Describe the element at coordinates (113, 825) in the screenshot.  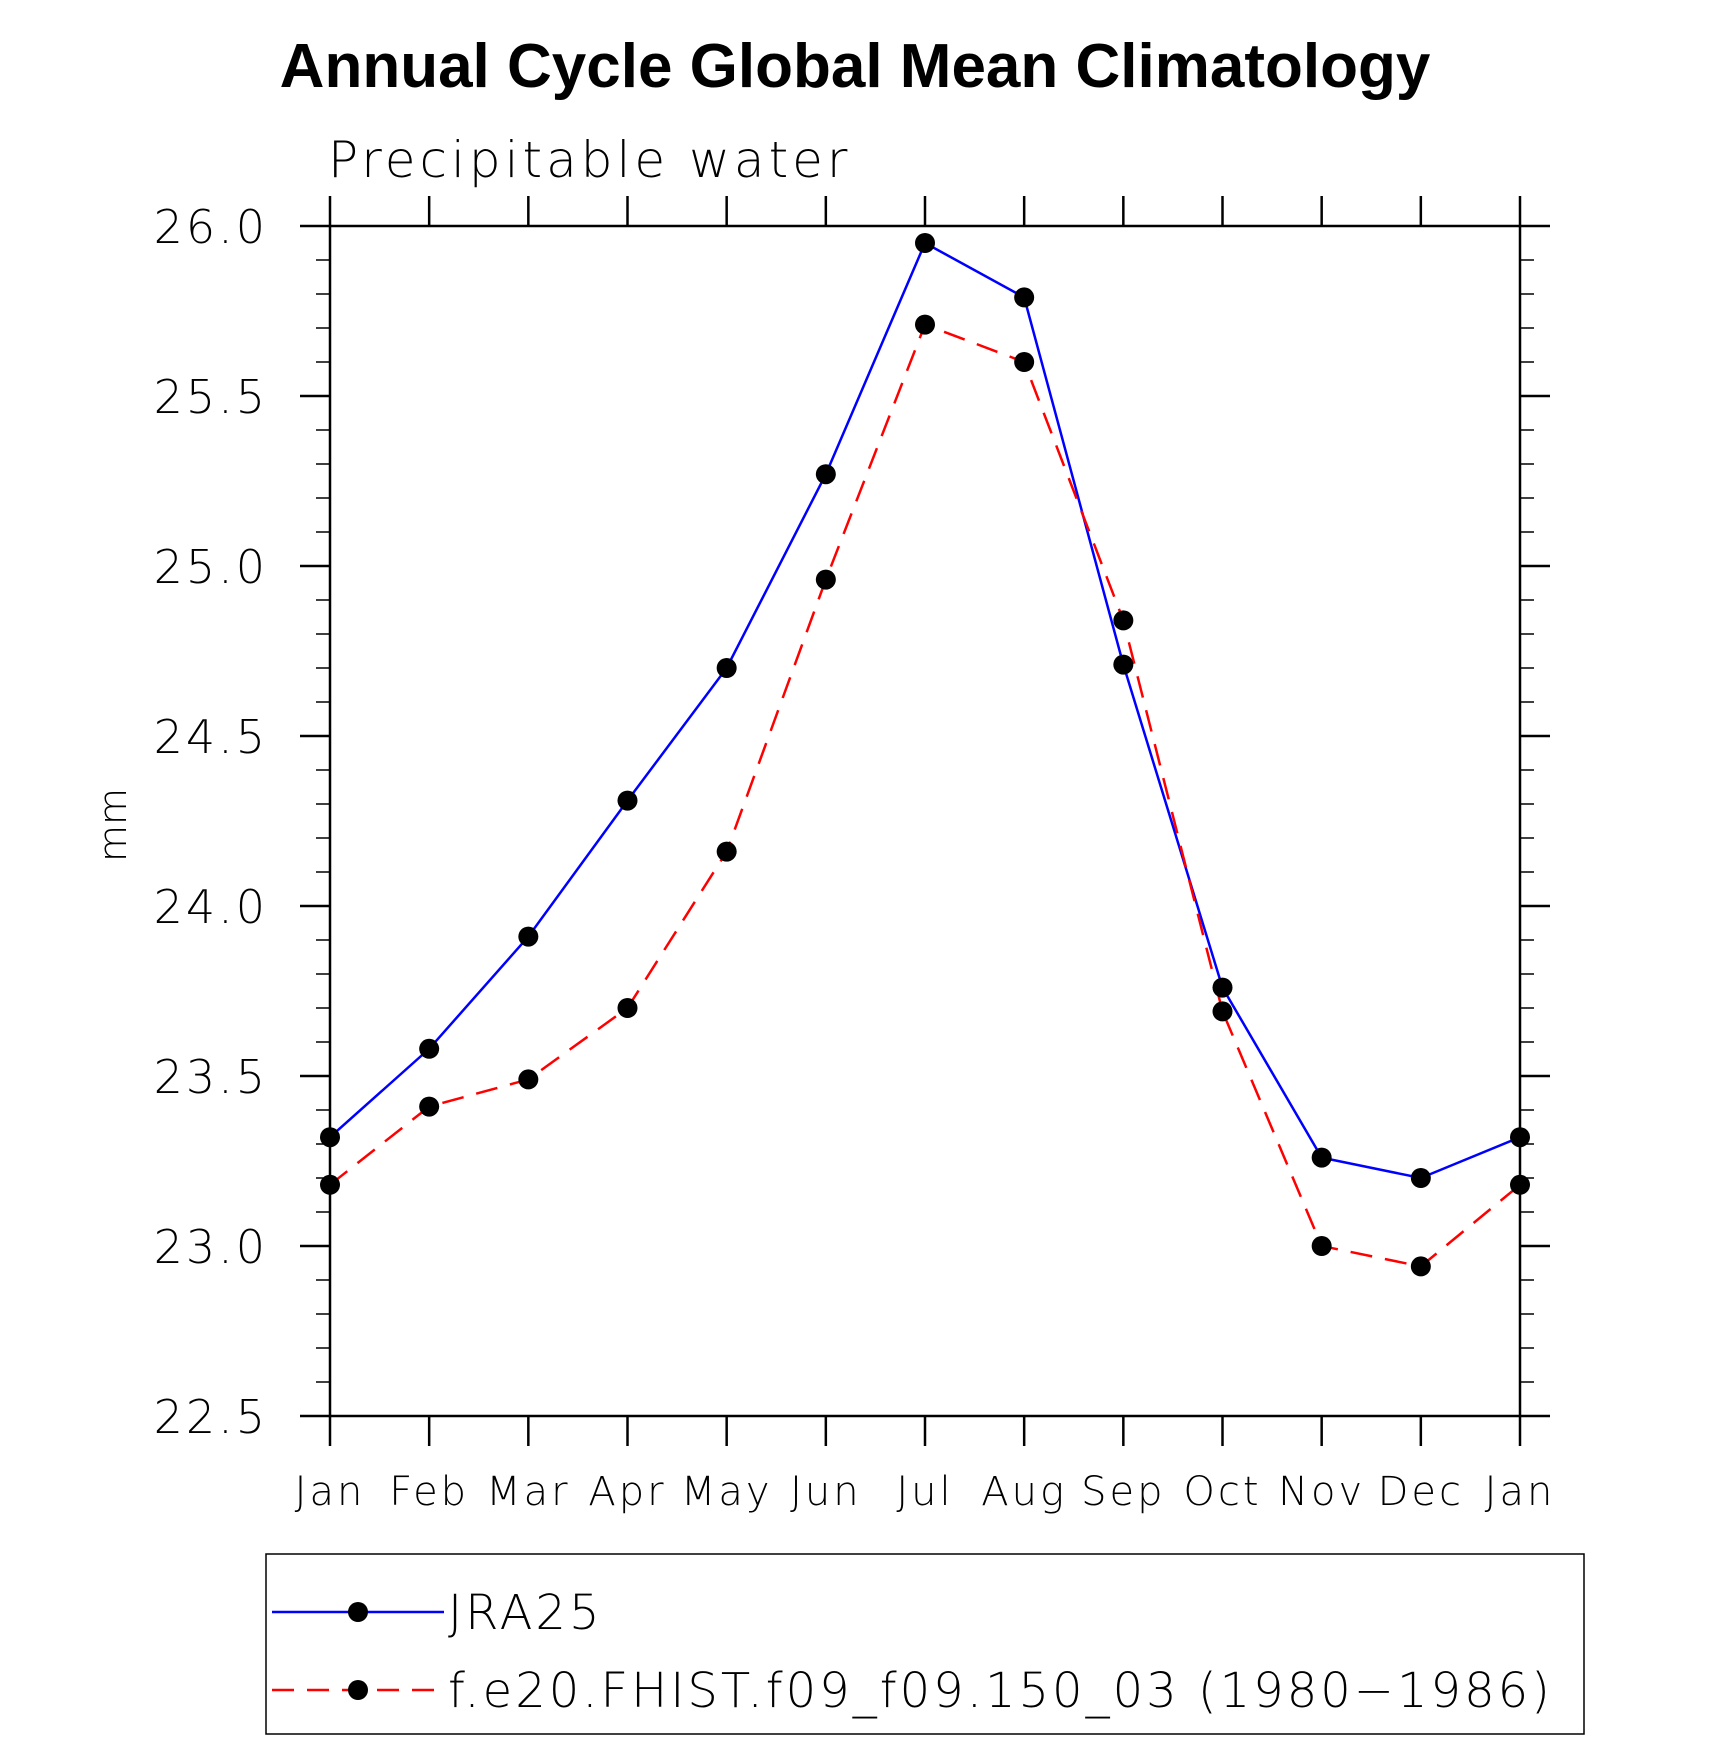
I see `y-axis-label: mm` at that location.